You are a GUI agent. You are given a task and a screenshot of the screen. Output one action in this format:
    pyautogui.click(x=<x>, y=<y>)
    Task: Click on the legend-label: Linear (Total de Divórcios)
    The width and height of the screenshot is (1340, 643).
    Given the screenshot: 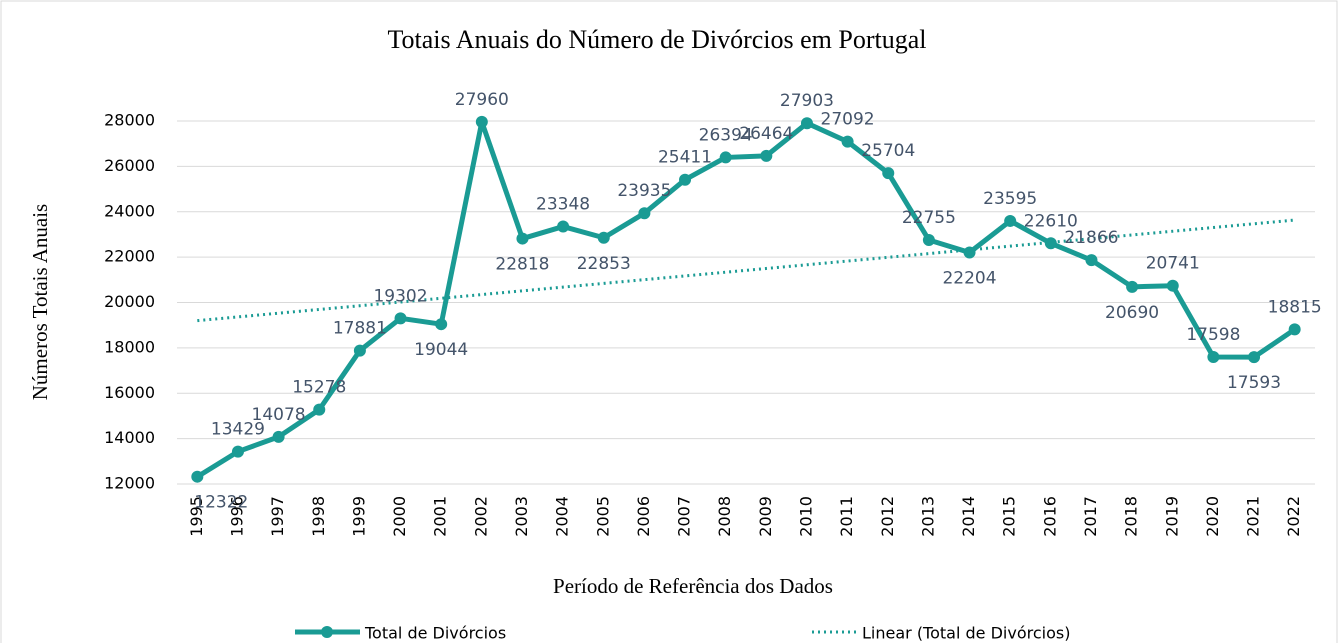 What is the action you would take?
    pyautogui.click(x=966, y=633)
    